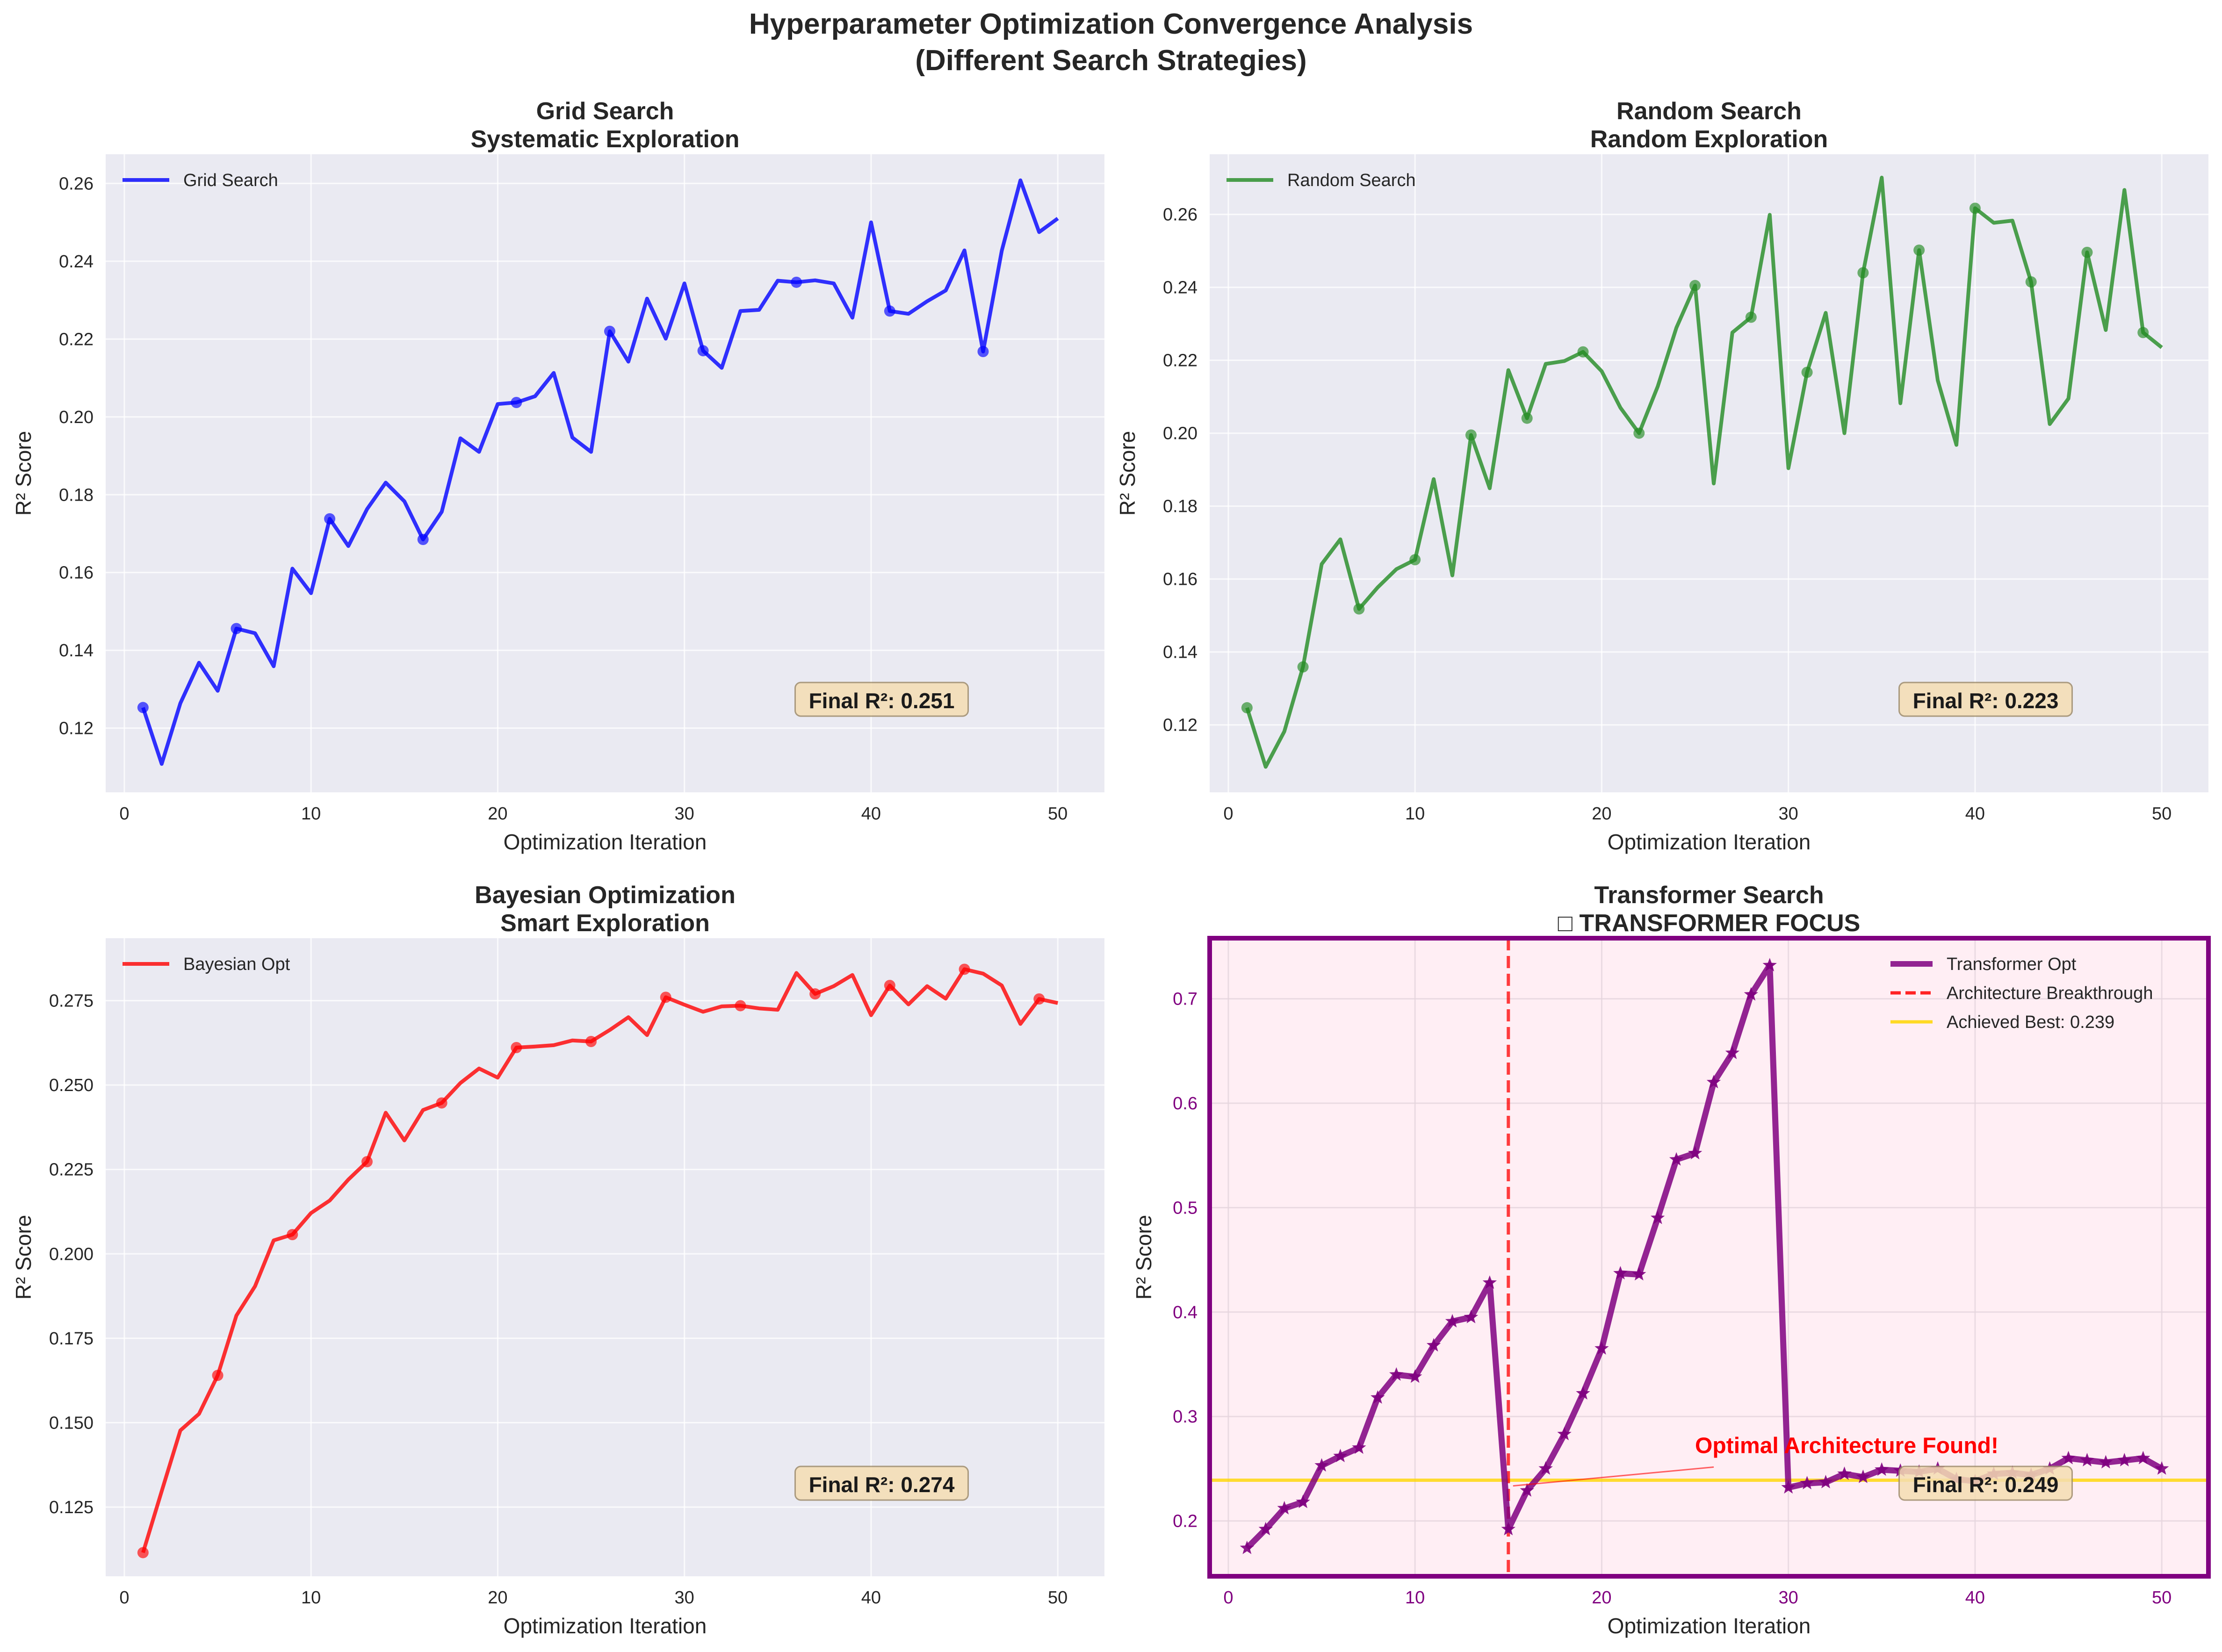 The height and width of the screenshot is (1652, 2222). I want to click on legend-label: Architecture Breakthrough, so click(2050, 994).